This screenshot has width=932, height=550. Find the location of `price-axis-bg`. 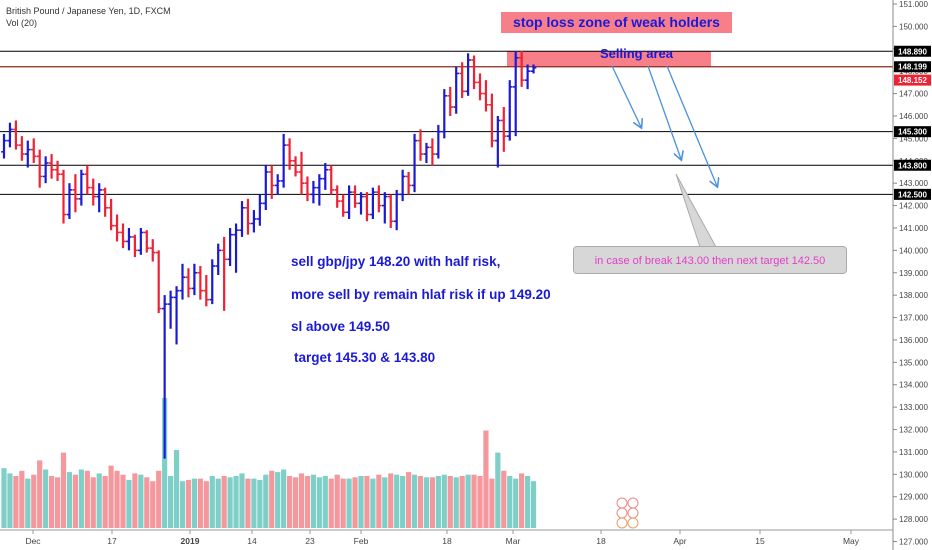

price-axis-bg is located at coordinates (912, 275).